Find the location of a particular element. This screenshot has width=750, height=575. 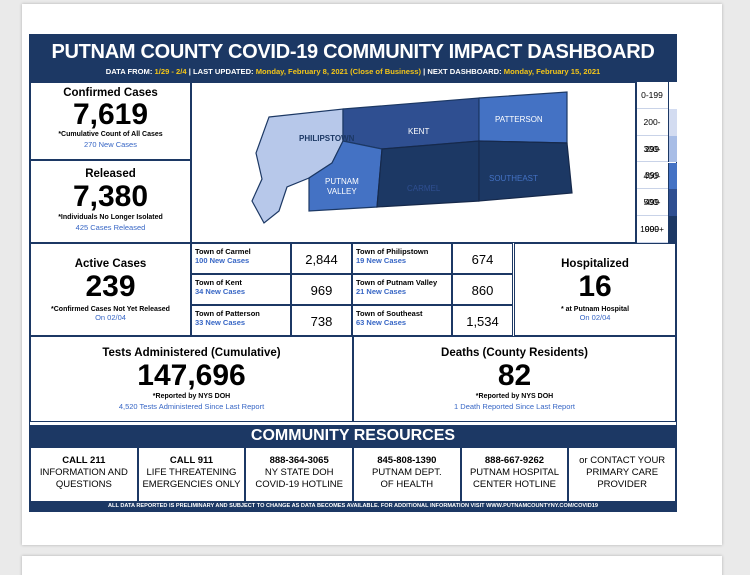

town-name: Town of Putnam Valley is located at coordinates (397, 282).